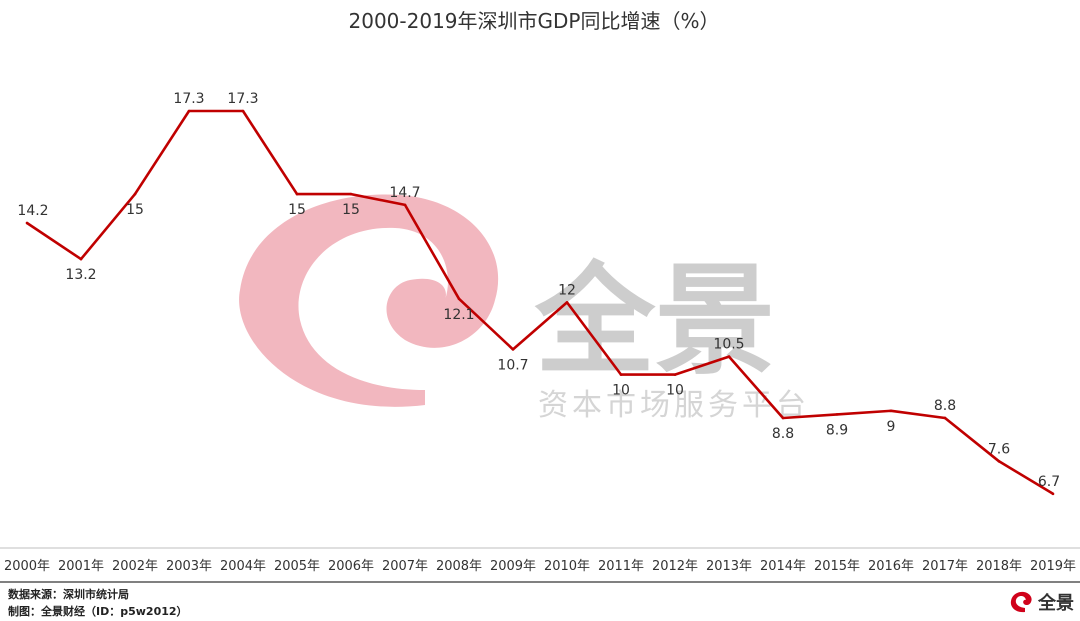 Image resolution: width=1080 pixels, height=621 pixels. I want to click on x-tick-label: 2016年, so click(891, 566).